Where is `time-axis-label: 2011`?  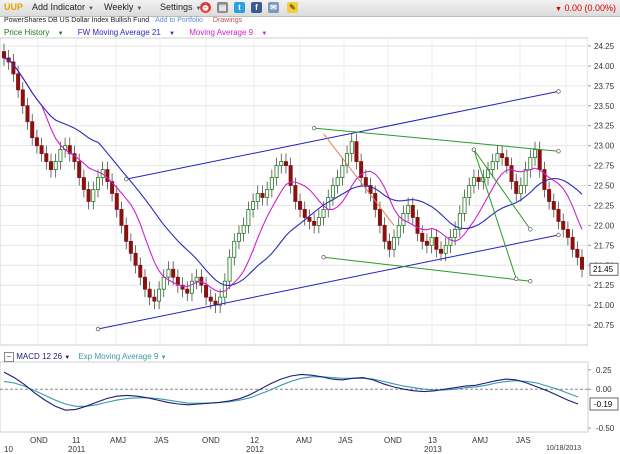 time-axis-label: 2011 is located at coordinates (77, 449).